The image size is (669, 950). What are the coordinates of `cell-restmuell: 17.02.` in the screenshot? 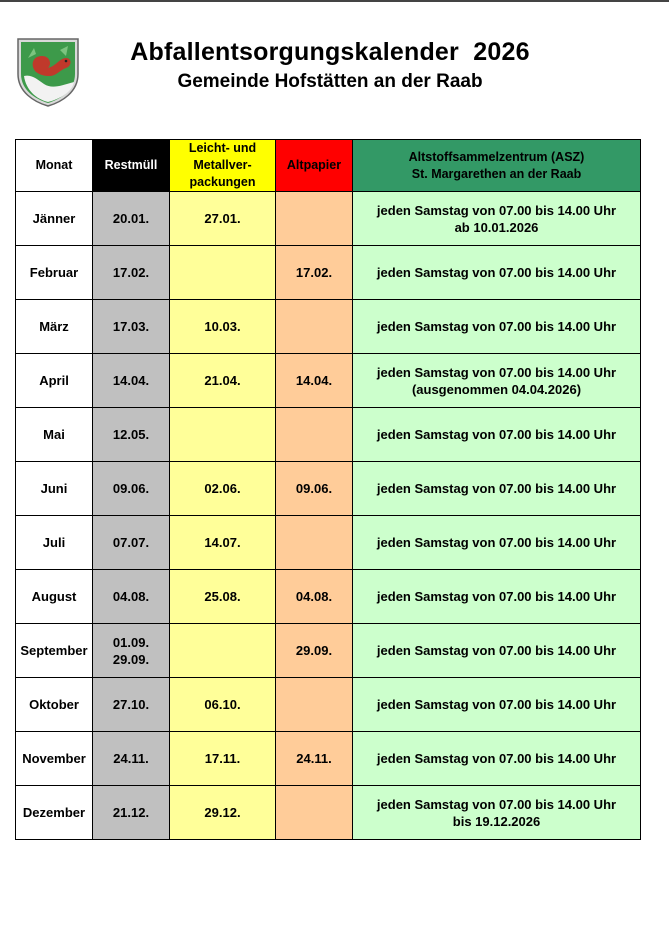 It's located at (131, 272).